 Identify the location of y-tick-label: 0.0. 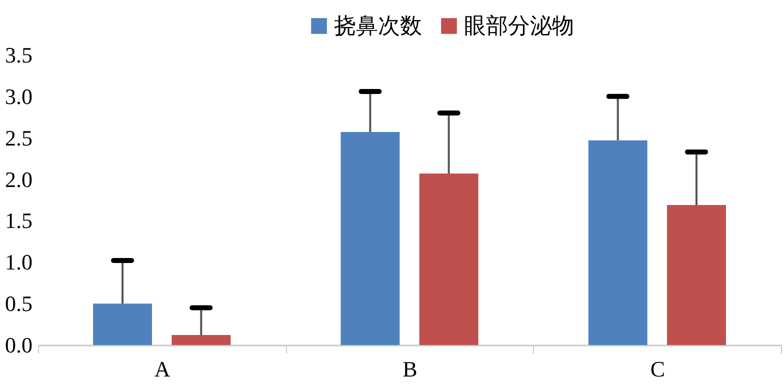
(18, 345).